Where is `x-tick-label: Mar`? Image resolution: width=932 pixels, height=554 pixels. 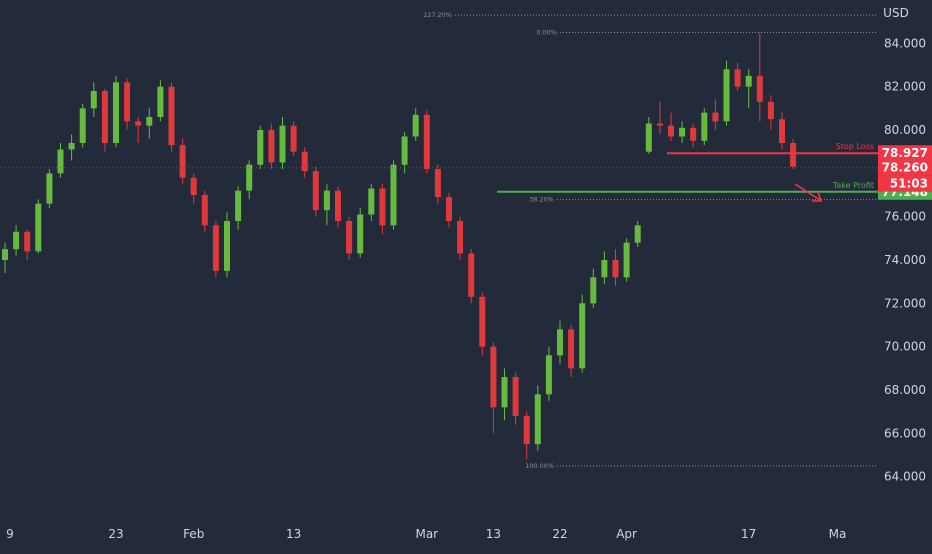 x-tick-label: Mar is located at coordinates (426, 534).